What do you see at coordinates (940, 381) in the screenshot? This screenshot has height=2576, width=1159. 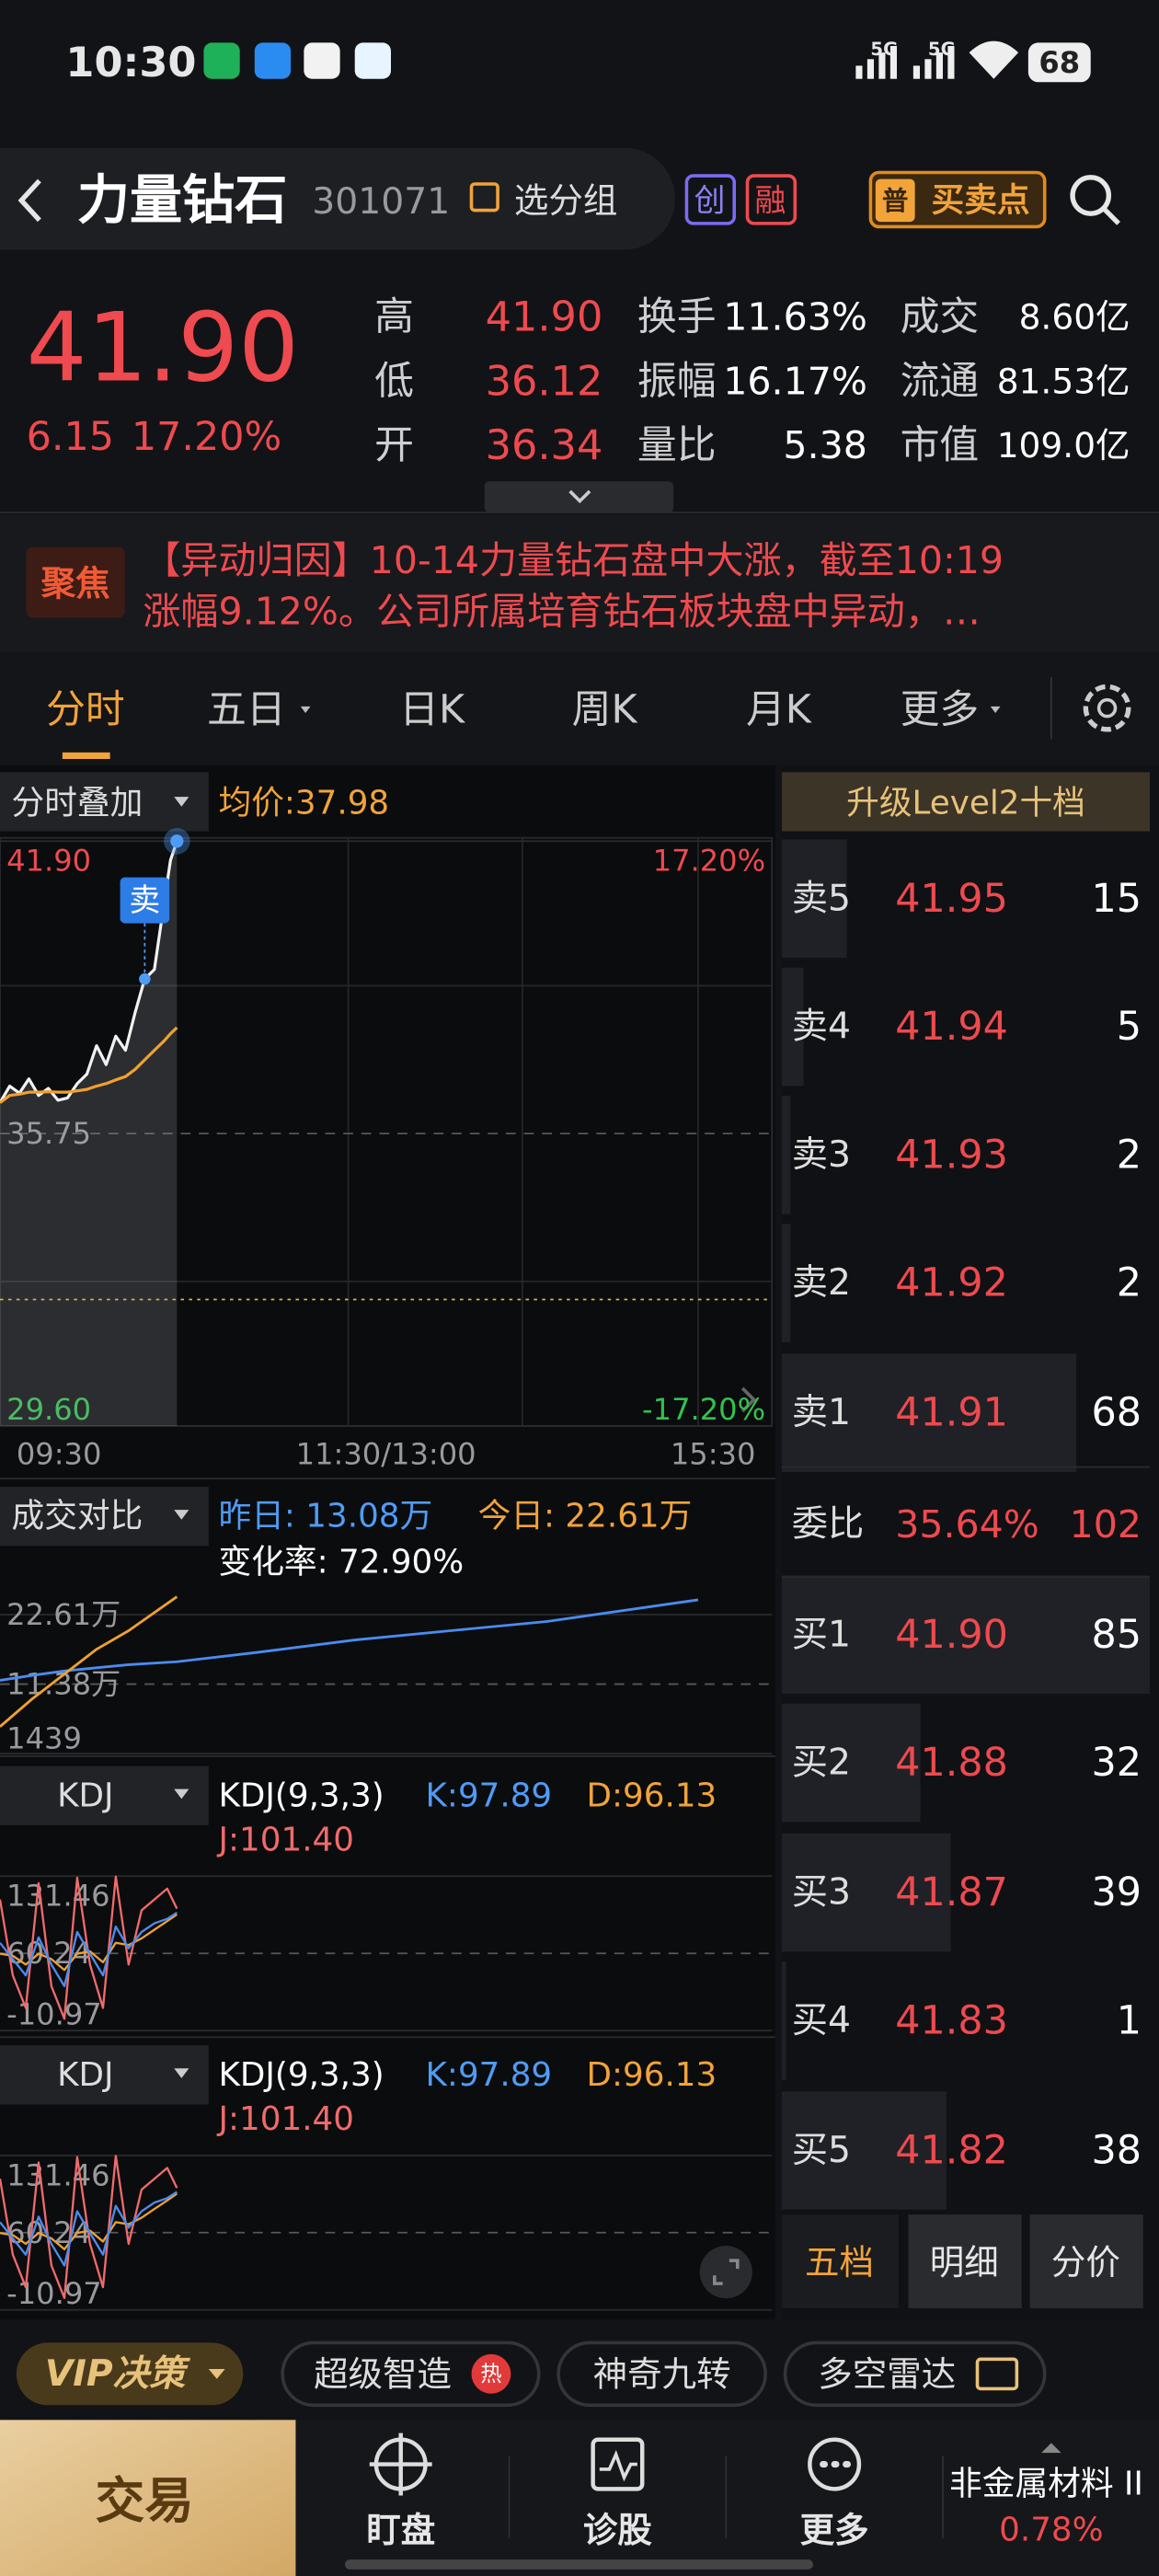 I see `stat-label: 流通` at bounding box center [940, 381].